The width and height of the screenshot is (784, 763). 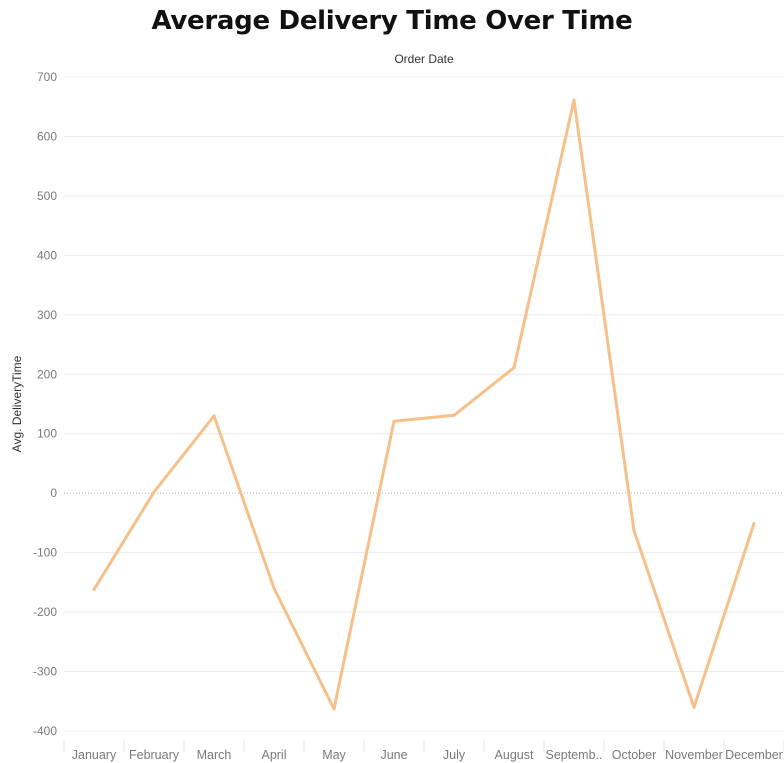 I want to click on y-tick-label: 300, so click(x=47, y=315).